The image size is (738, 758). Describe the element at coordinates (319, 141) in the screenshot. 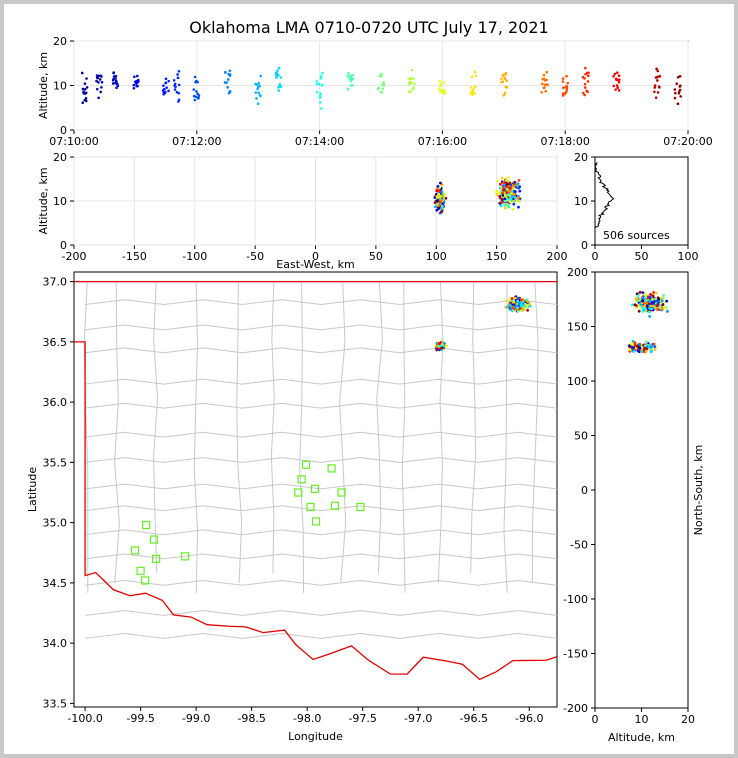

I see `time-tick-label: 07:14:00` at that location.